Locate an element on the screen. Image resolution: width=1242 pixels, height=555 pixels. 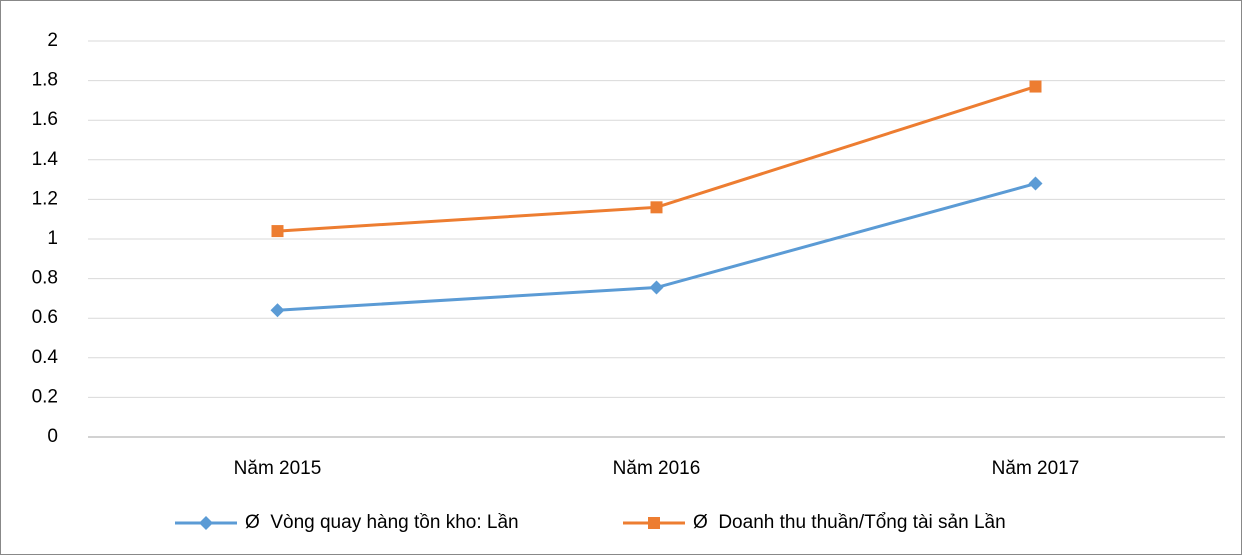
y-tick-label: 1.6 is located at coordinates (45, 119).